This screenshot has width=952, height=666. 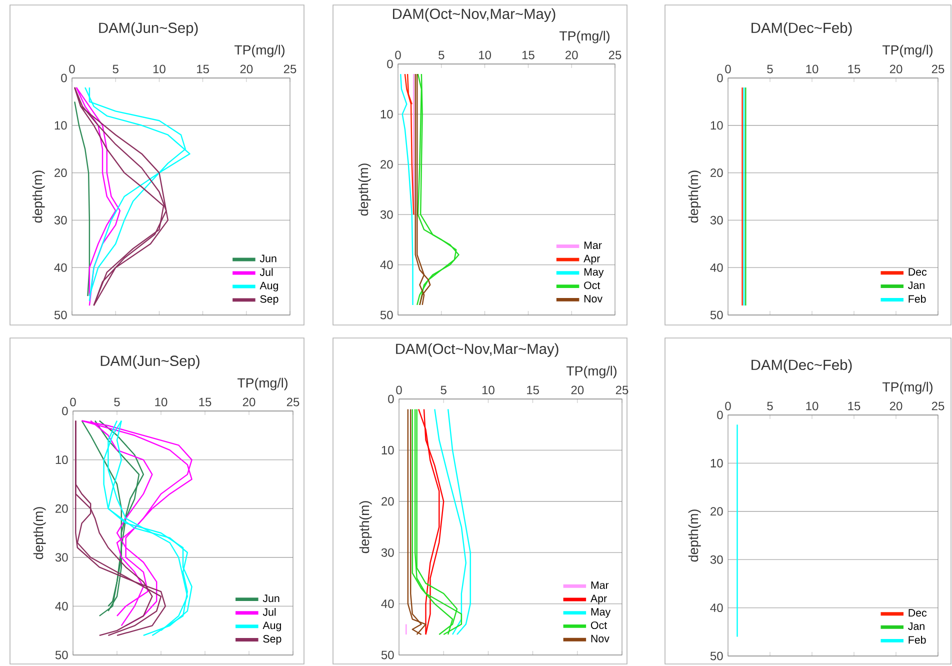 What do you see at coordinates (916, 286) in the screenshot?
I see `legend-label: Jan` at bounding box center [916, 286].